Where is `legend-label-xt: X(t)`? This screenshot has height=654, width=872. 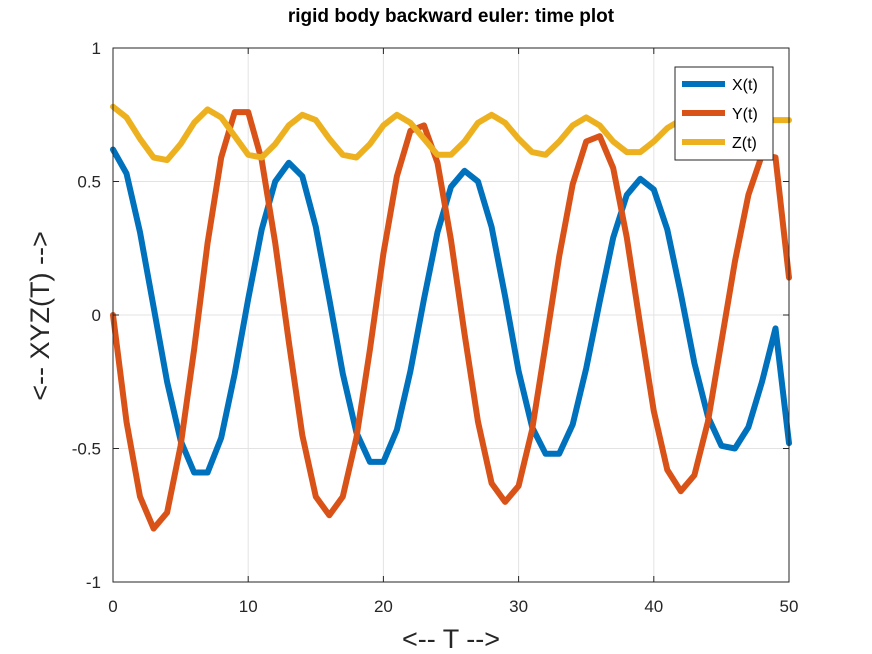 legend-label-xt: X(t) is located at coordinates (745, 85).